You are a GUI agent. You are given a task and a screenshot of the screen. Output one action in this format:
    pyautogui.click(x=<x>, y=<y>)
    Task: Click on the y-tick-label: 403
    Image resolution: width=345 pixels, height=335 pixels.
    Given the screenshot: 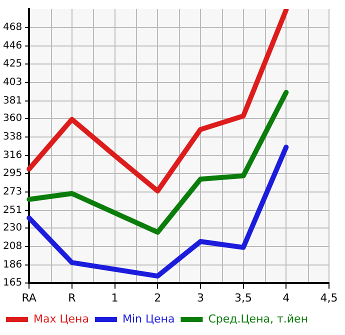 What is the action you would take?
    pyautogui.click(x=12, y=82)
    